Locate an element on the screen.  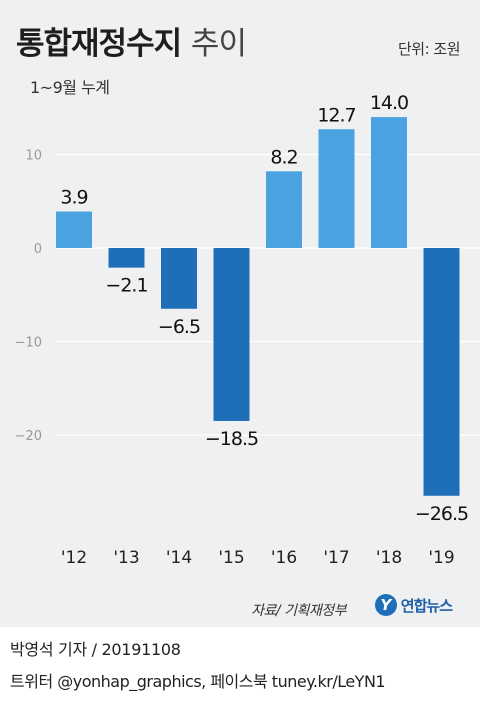
data-label: −18.5 is located at coordinates (231, 439).